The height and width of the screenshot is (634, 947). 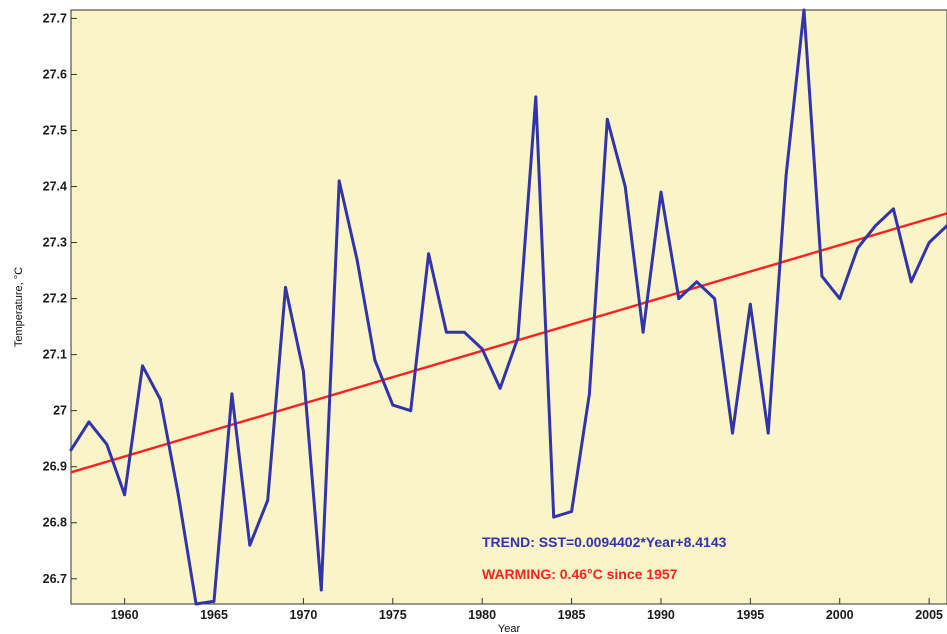 What do you see at coordinates (55, 18) in the screenshot?
I see `y-tick-label: 27.7` at bounding box center [55, 18].